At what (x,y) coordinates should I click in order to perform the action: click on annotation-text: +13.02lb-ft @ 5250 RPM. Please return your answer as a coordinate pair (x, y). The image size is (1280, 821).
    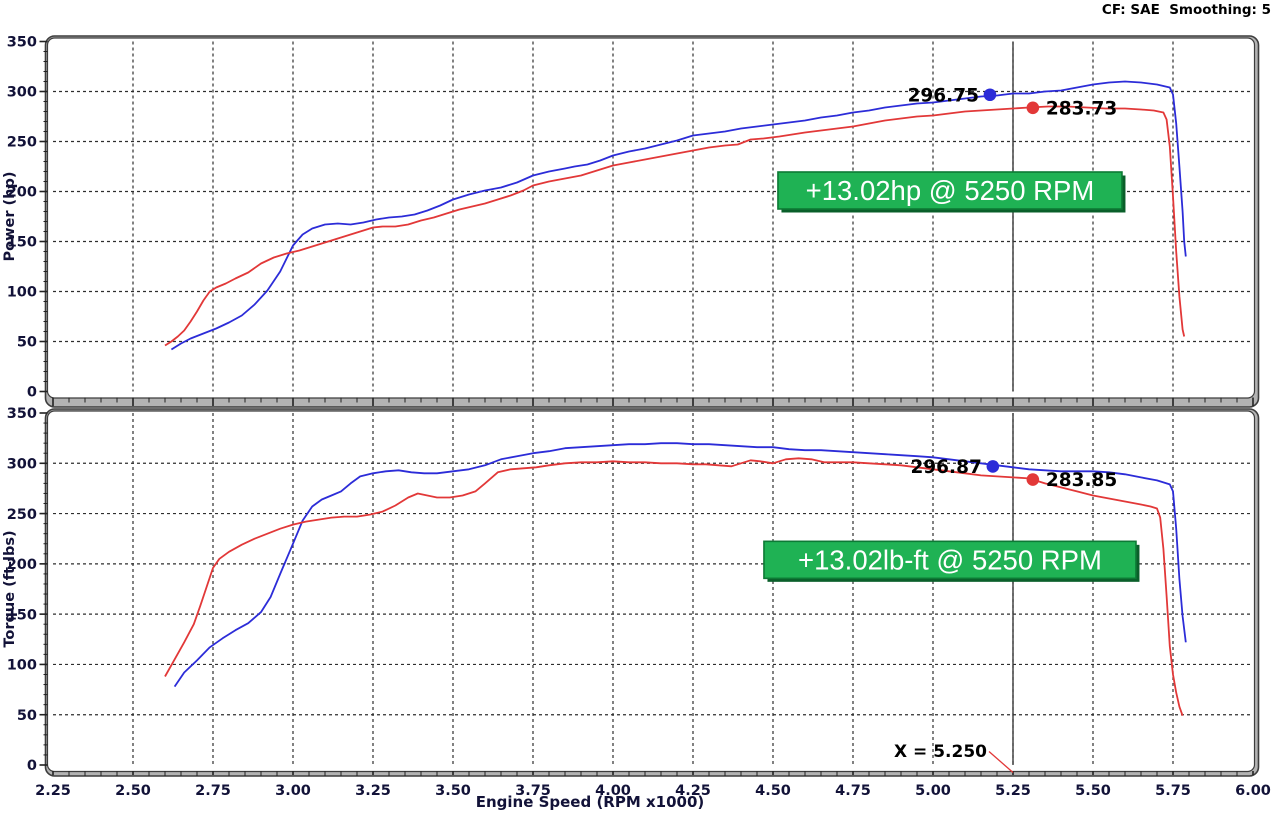
    Looking at the image, I should click on (950, 559).